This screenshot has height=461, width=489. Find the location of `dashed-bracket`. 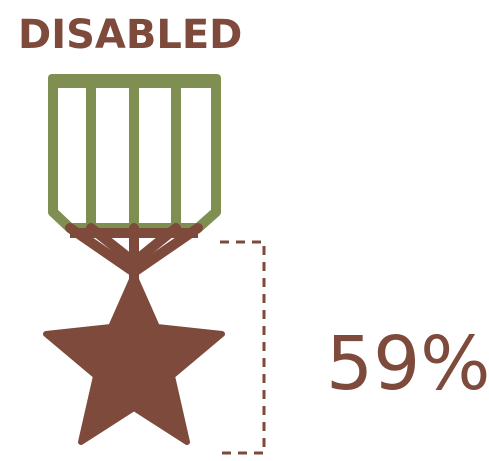

dashed-bracket is located at coordinates (243, 347).